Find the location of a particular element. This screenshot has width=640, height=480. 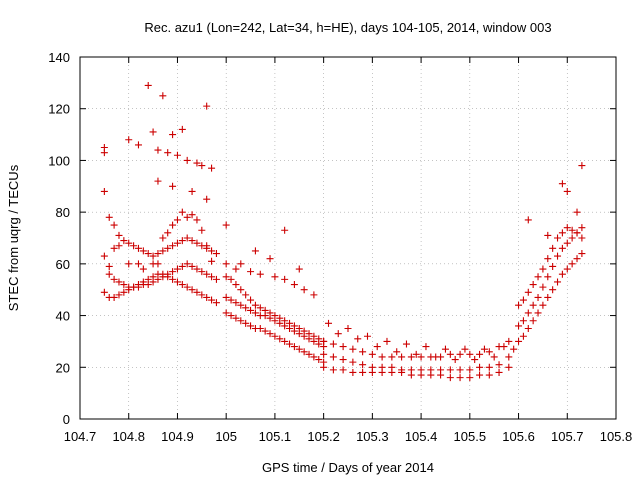

y-tick-label: 140 is located at coordinates (59, 57).